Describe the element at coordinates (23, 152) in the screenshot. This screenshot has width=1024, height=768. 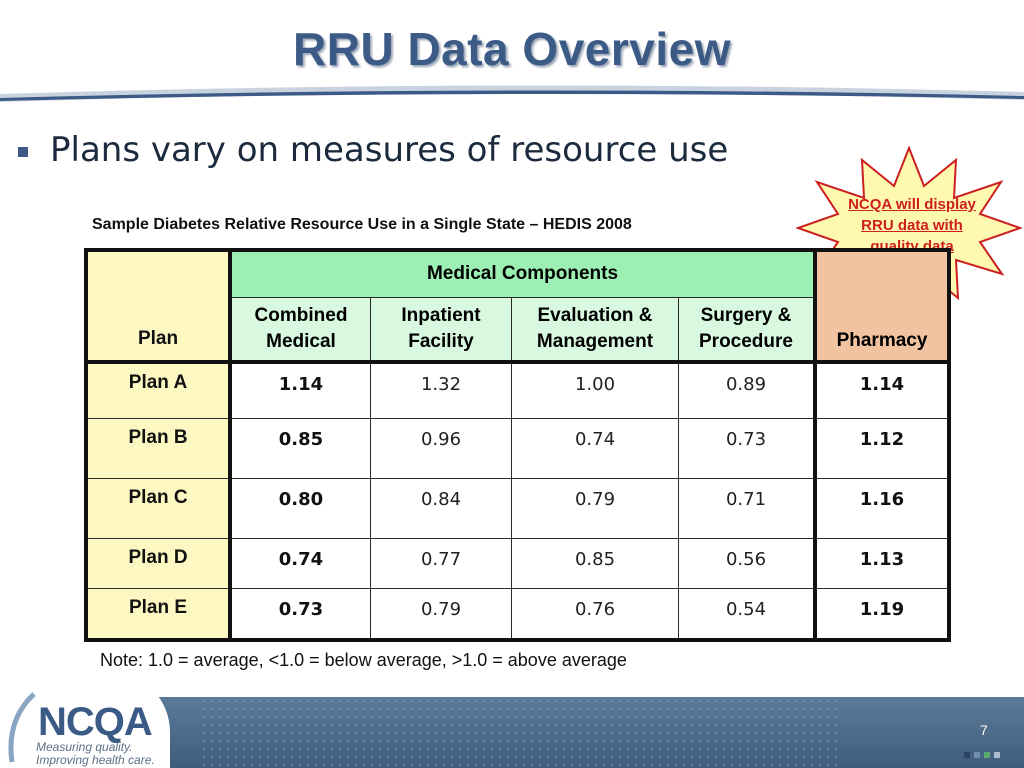
I see `square-bullet-icon` at that location.